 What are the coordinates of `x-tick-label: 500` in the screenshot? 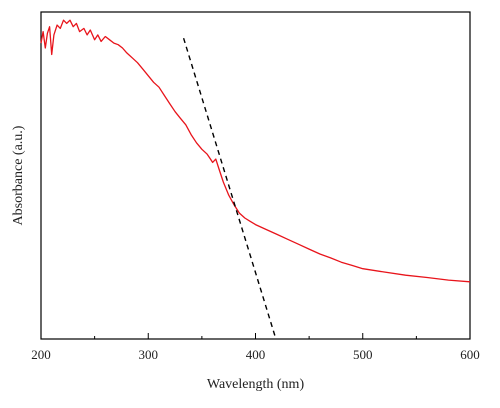 It's located at (363, 354).